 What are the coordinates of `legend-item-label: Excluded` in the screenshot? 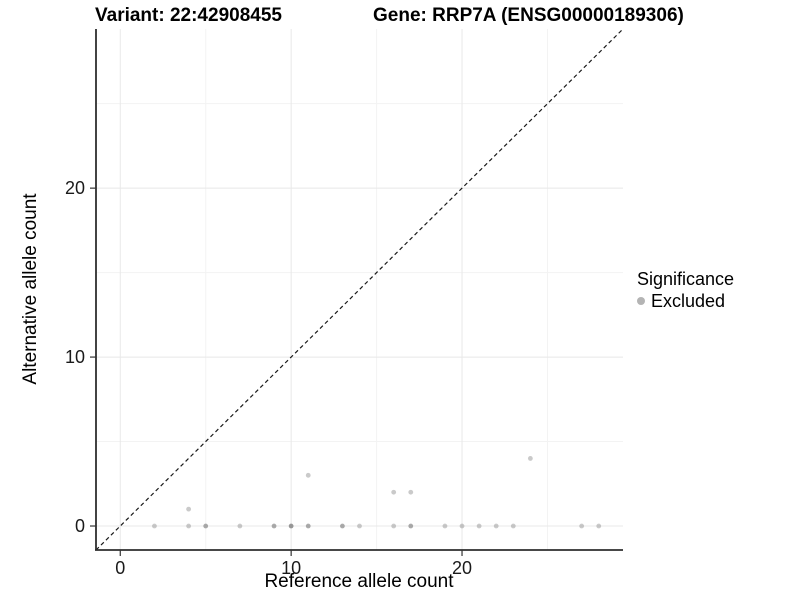 It's located at (688, 301).